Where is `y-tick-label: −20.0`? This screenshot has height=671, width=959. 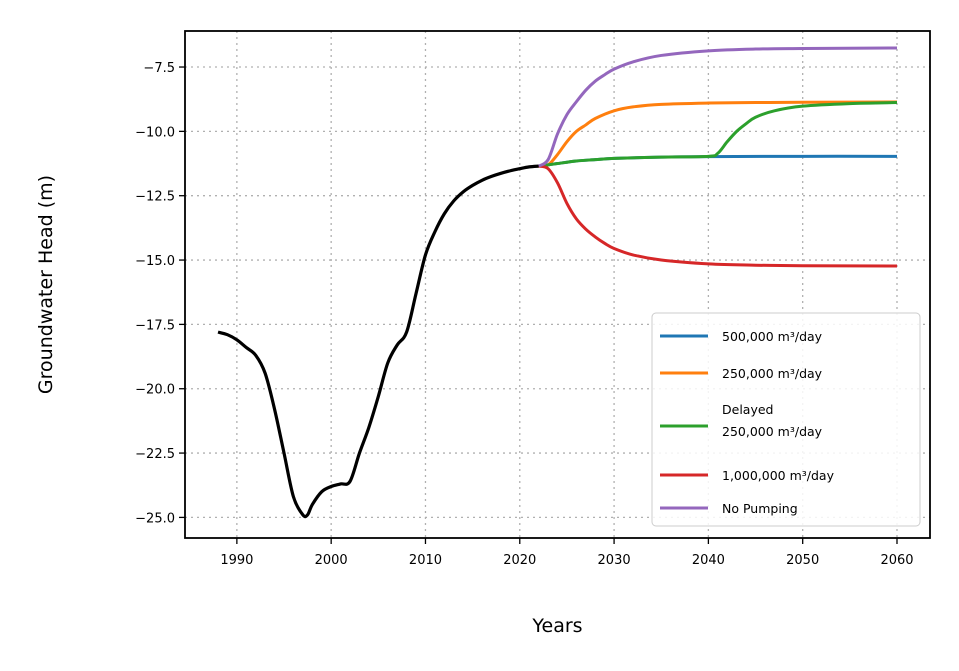 y-tick-label: −20.0 is located at coordinates (155, 390).